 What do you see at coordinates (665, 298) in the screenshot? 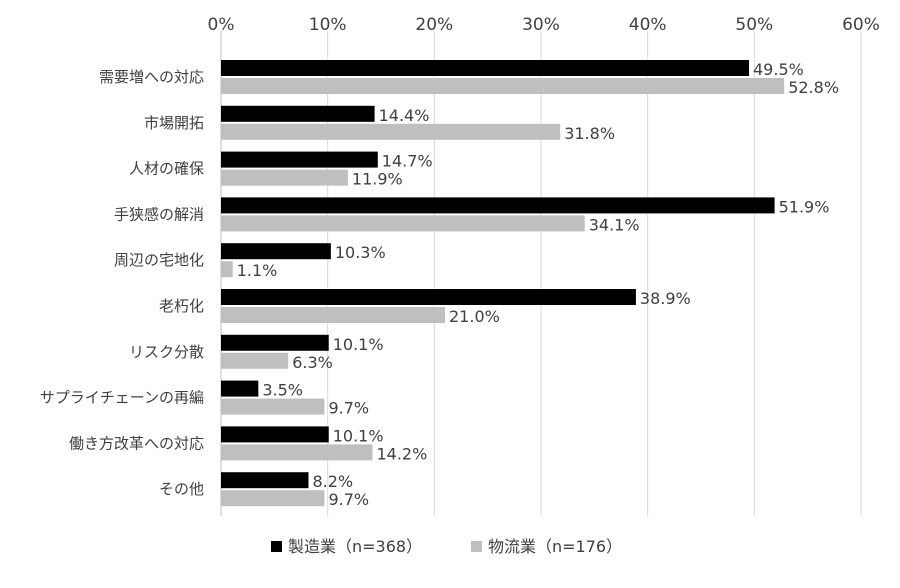
I see `data-label: 38.9%` at bounding box center [665, 298].